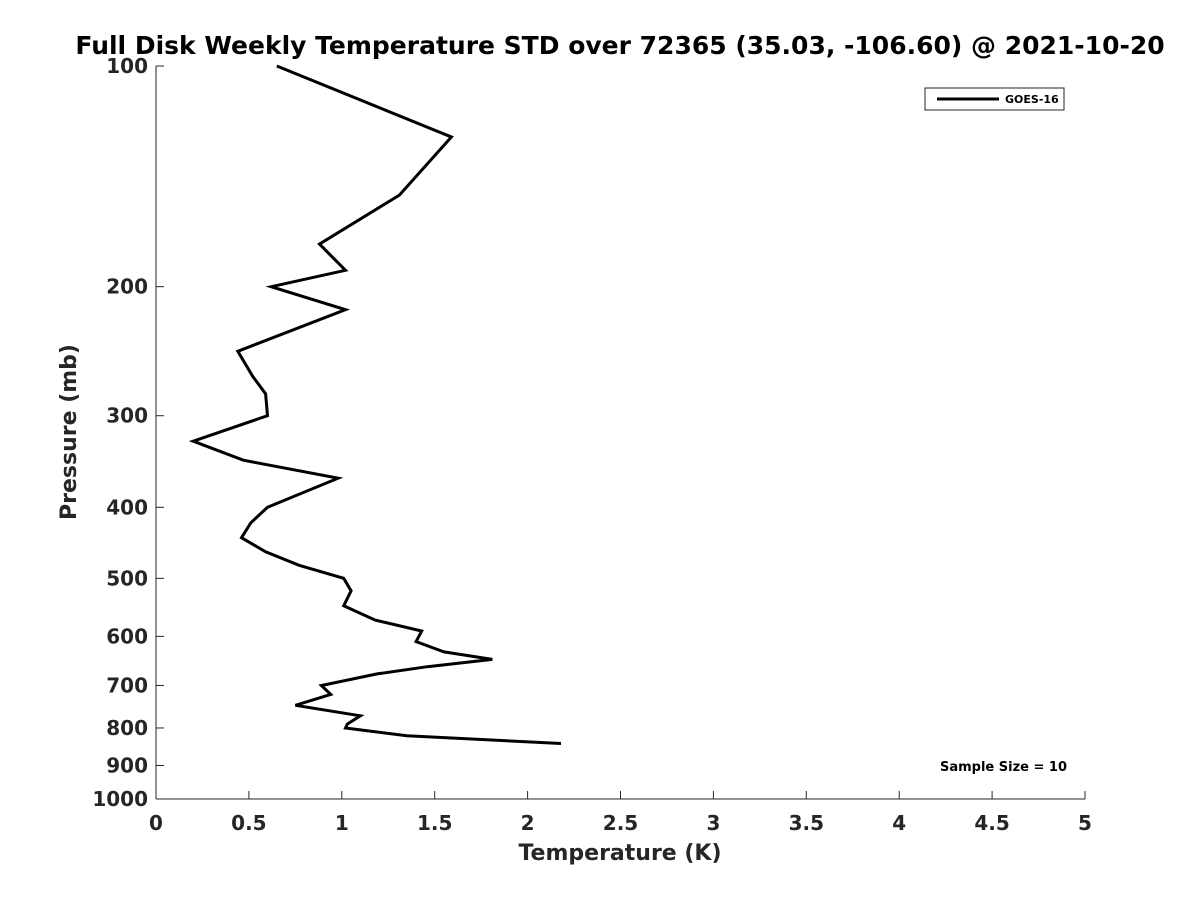  Describe the element at coordinates (248, 823) in the screenshot. I see `x-tick-label: 0.5` at that location.